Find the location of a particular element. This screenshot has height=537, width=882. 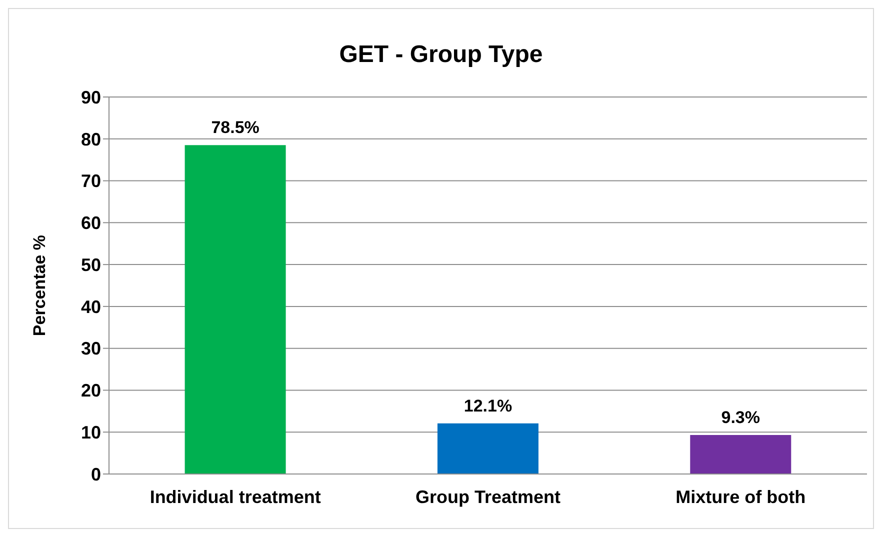

y-tick-label: 80 is located at coordinates (90, 139).